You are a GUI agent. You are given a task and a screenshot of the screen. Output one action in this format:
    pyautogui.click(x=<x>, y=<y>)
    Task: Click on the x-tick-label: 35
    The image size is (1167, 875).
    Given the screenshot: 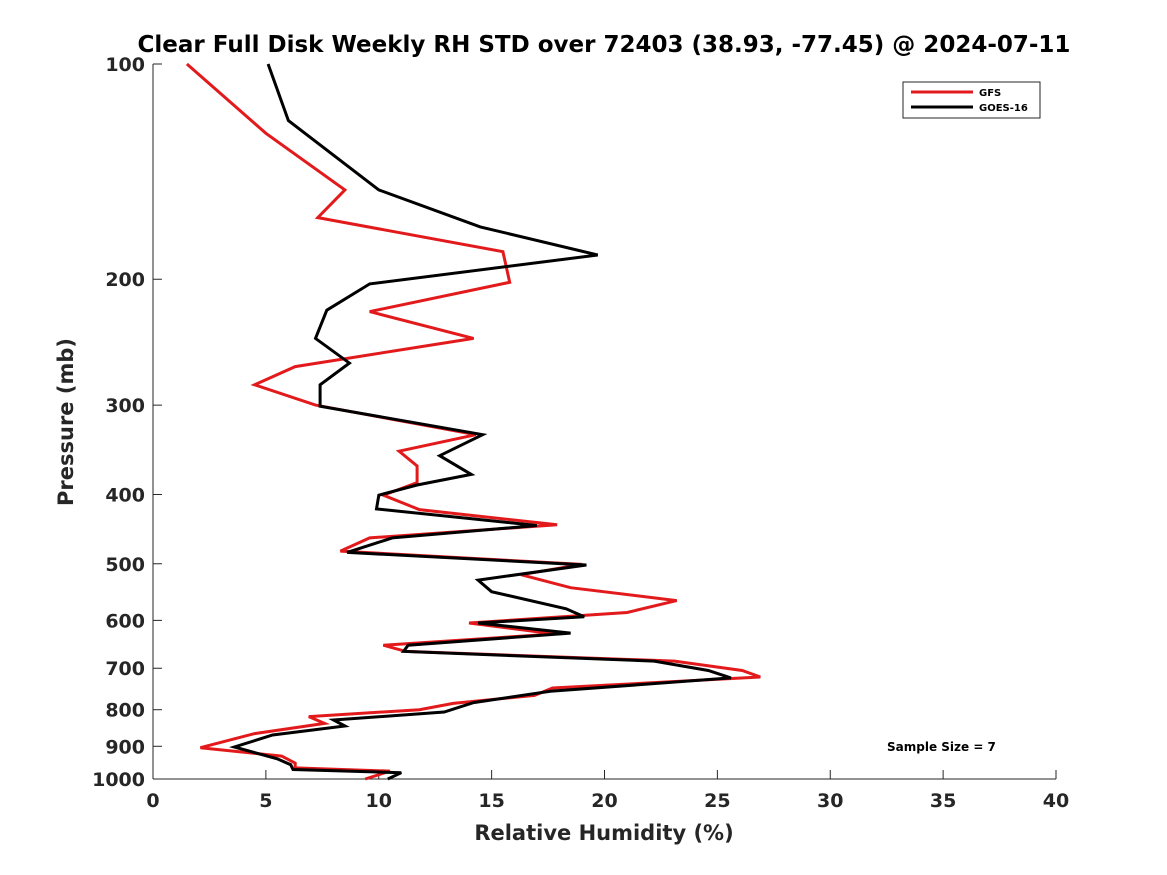 What is the action you would take?
    pyautogui.click(x=943, y=801)
    